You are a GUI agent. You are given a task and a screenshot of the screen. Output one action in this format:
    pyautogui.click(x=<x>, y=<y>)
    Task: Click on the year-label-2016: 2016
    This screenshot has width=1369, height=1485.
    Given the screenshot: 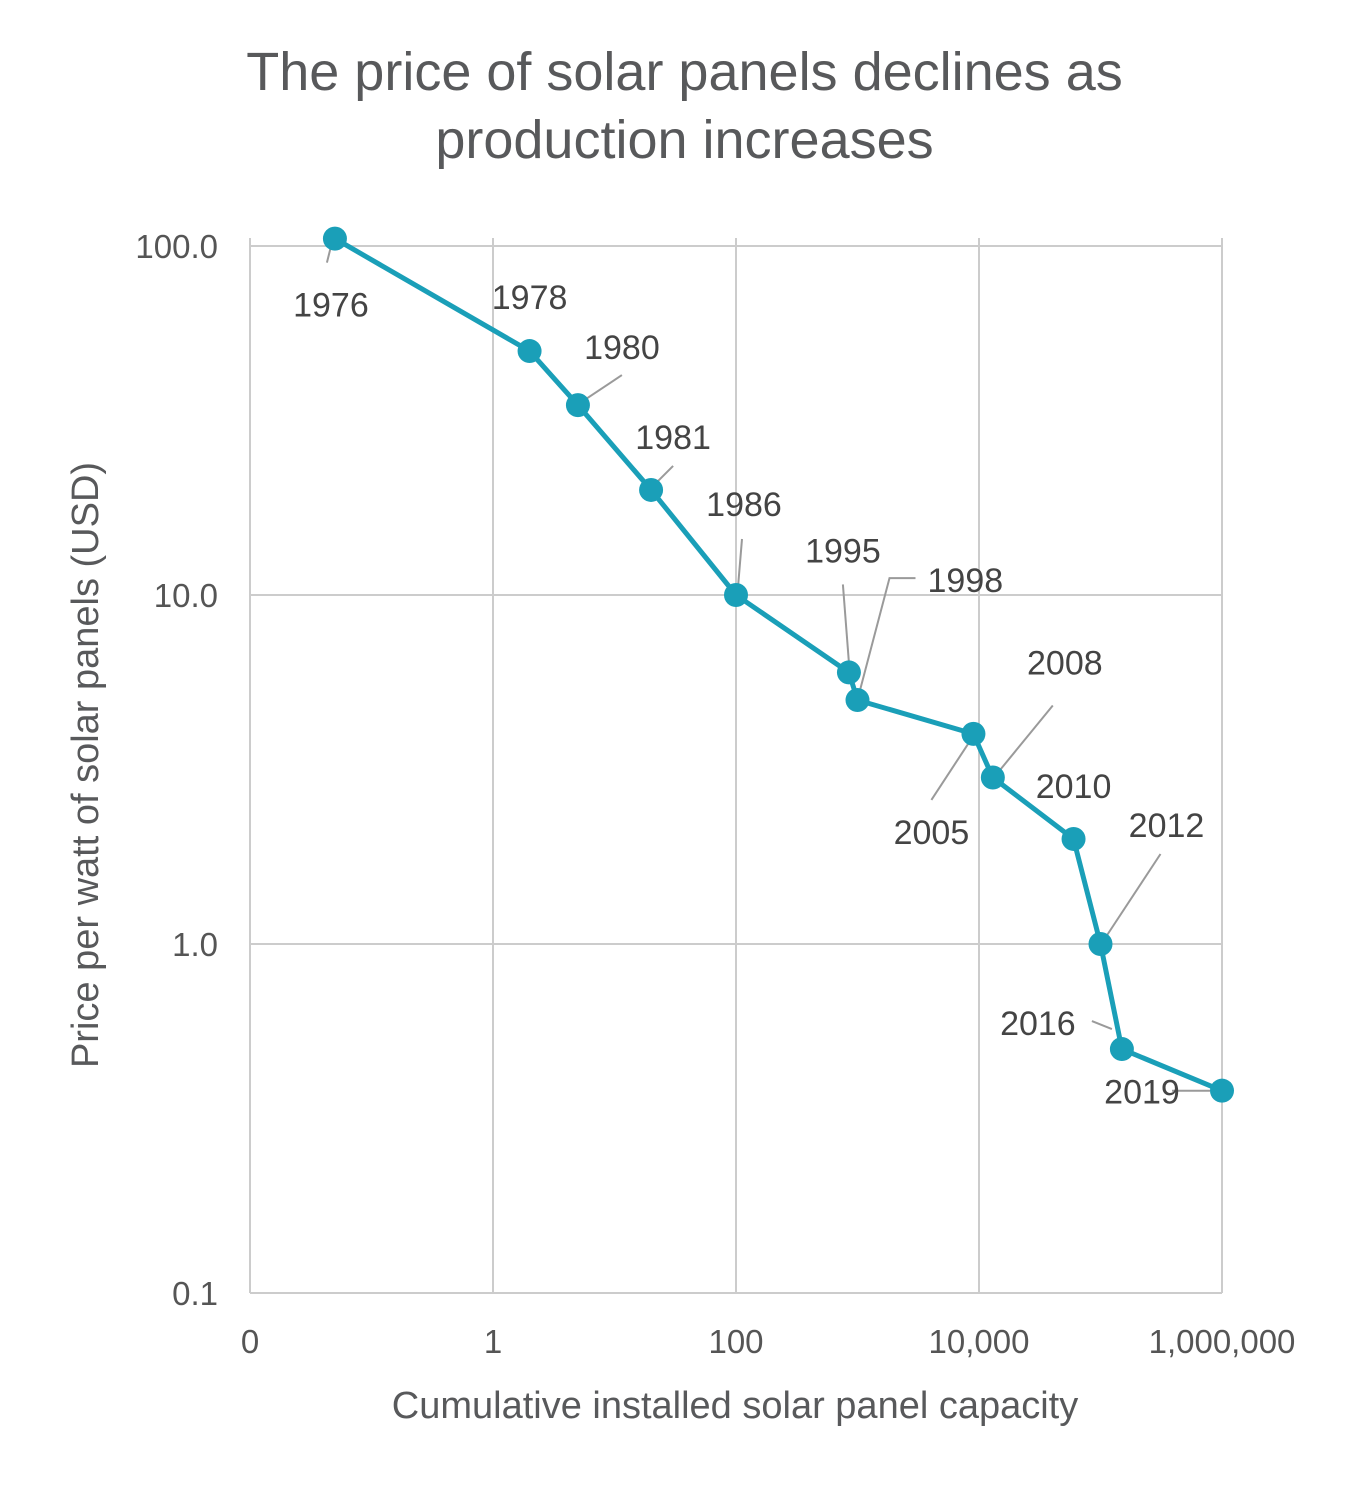 What is the action you would take?
    pyautogui.click(x=1038, y=1024)
    